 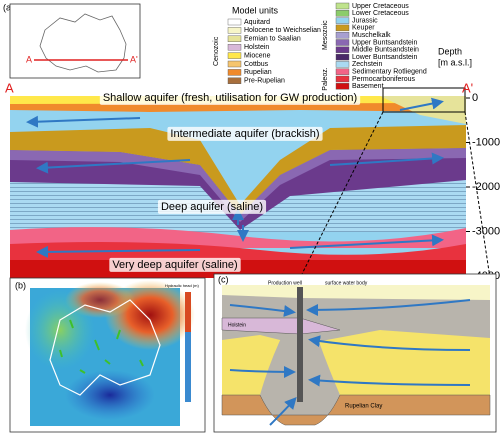 I want to click on heat-mid, so click(x=60, y=330).